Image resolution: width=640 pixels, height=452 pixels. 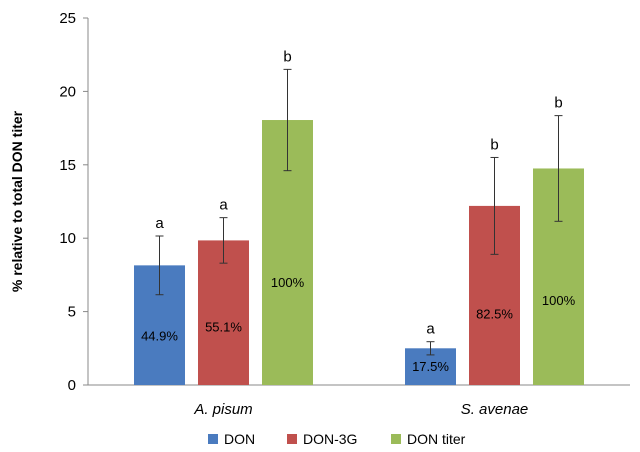 What do you see at coordinates (223, 326) in the screenshot?
I see `data-label-1-0: 55.1%` at bounding box center [223, 326].